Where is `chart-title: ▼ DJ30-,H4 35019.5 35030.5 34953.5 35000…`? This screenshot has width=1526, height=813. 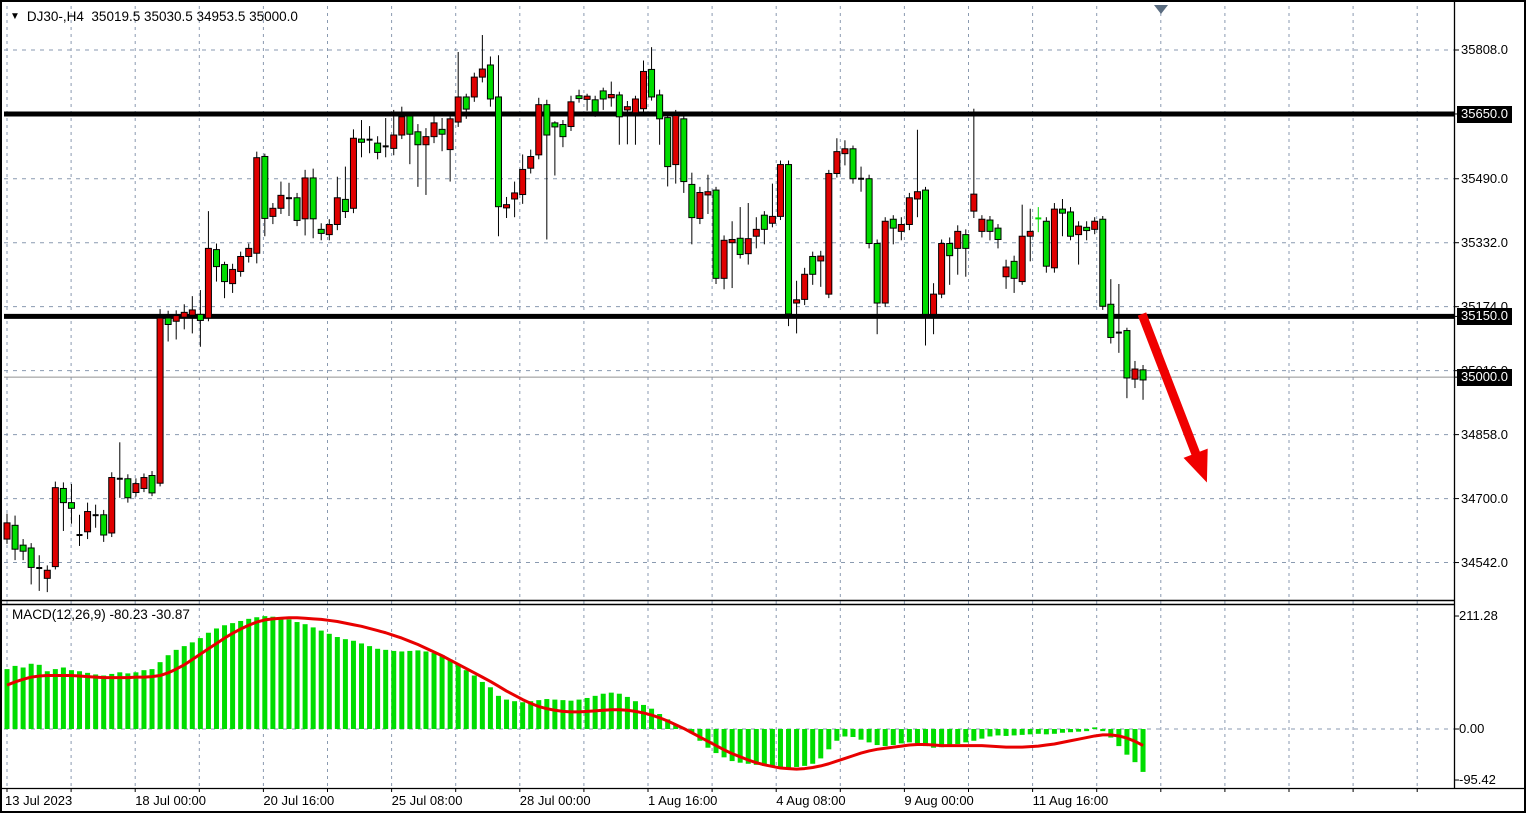
chart-title: ▼ DJ30-,H4 35019.5 35030.5 34953.5 35000… is located at coordinates (154, 16).